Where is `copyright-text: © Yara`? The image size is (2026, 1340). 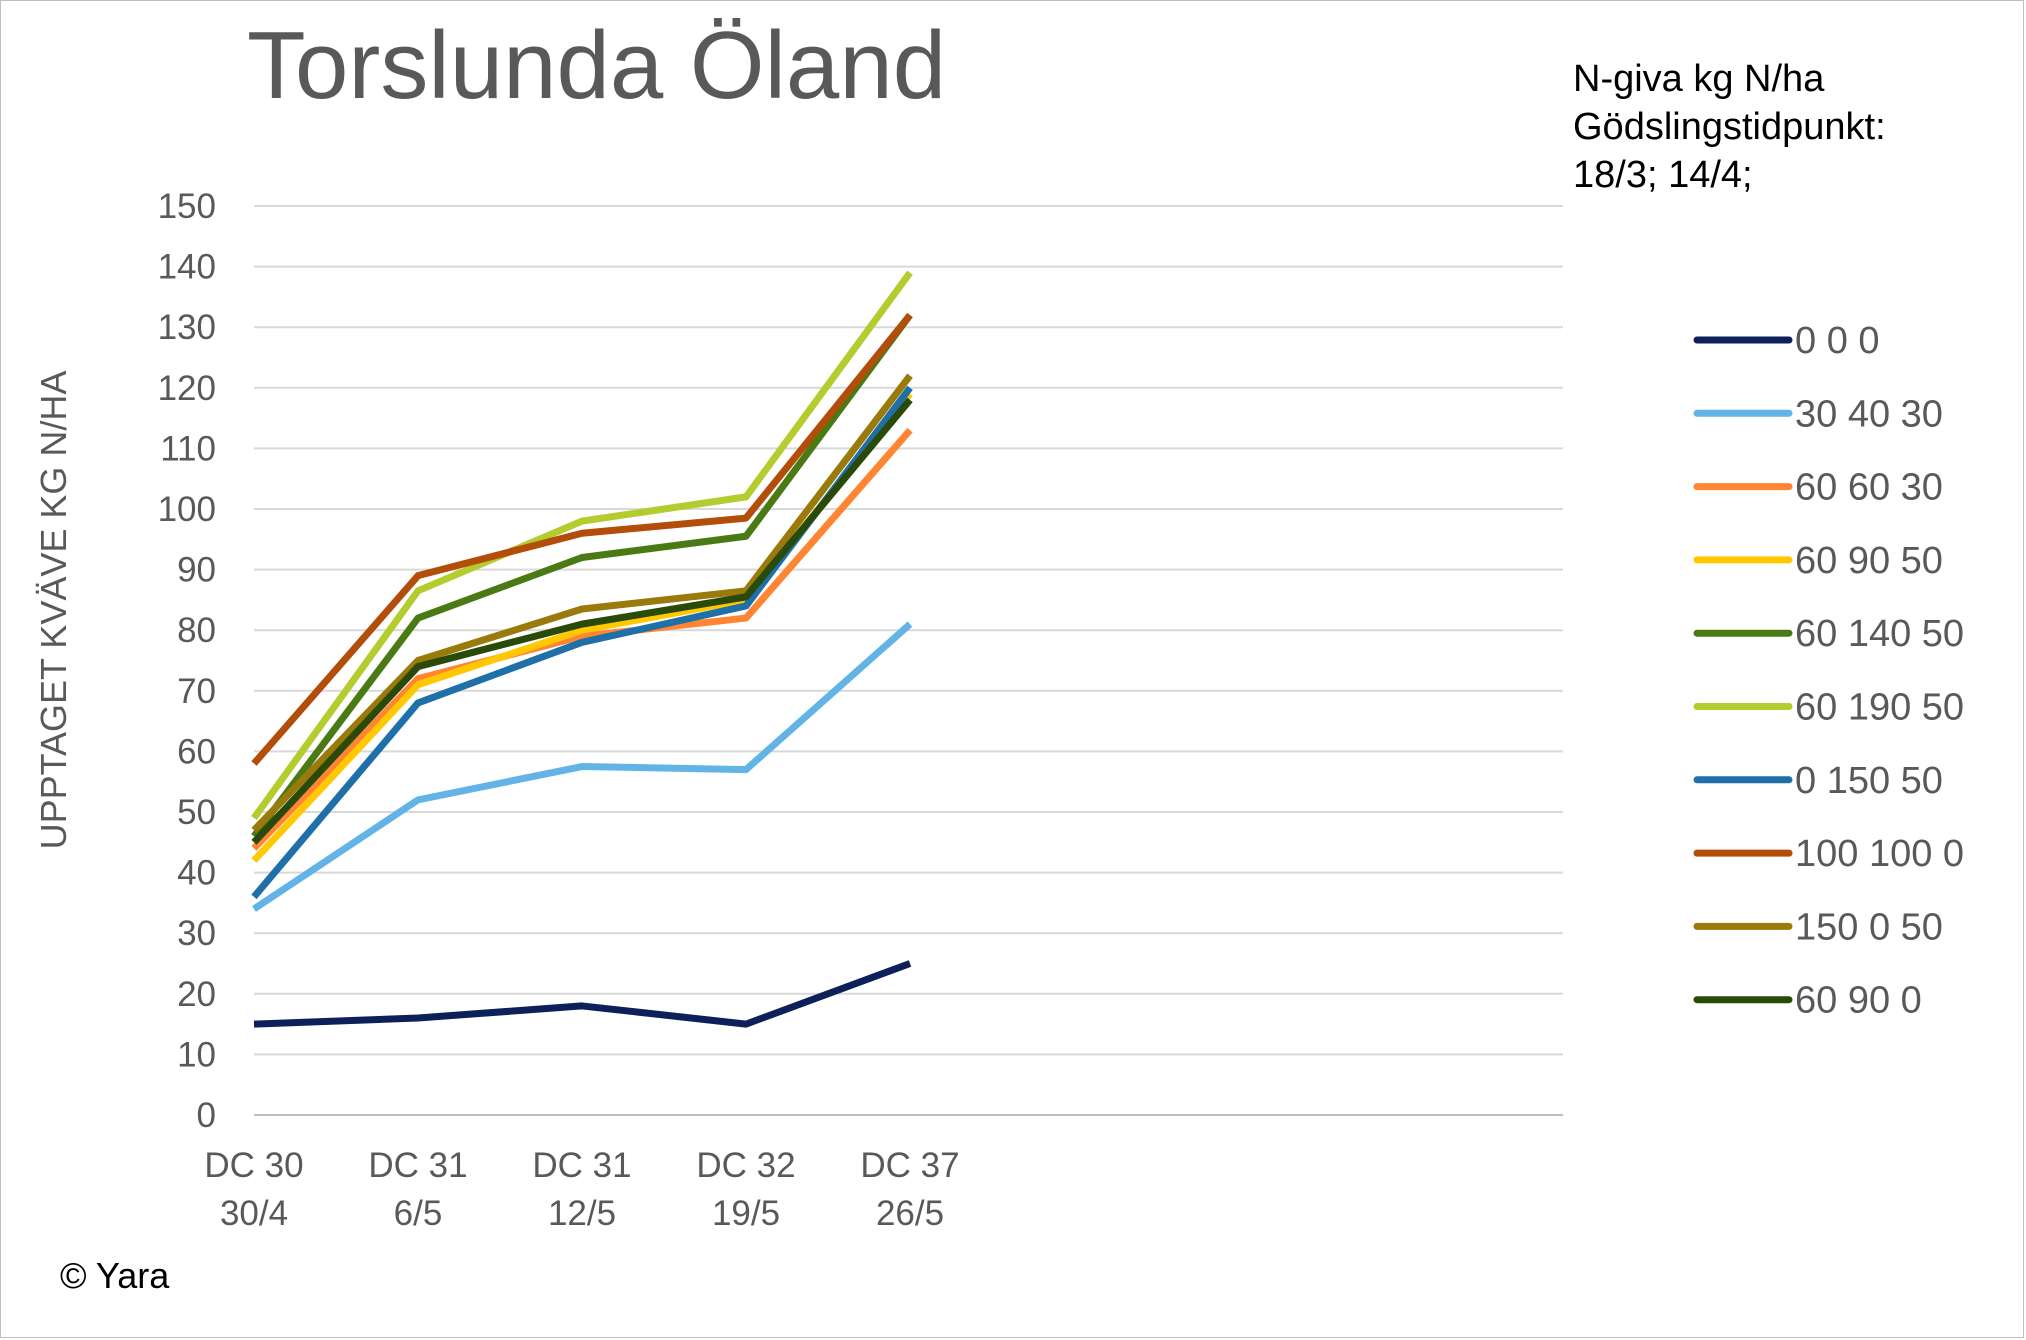
copyright-text: © Yara is located at coordinates (115, 1275).